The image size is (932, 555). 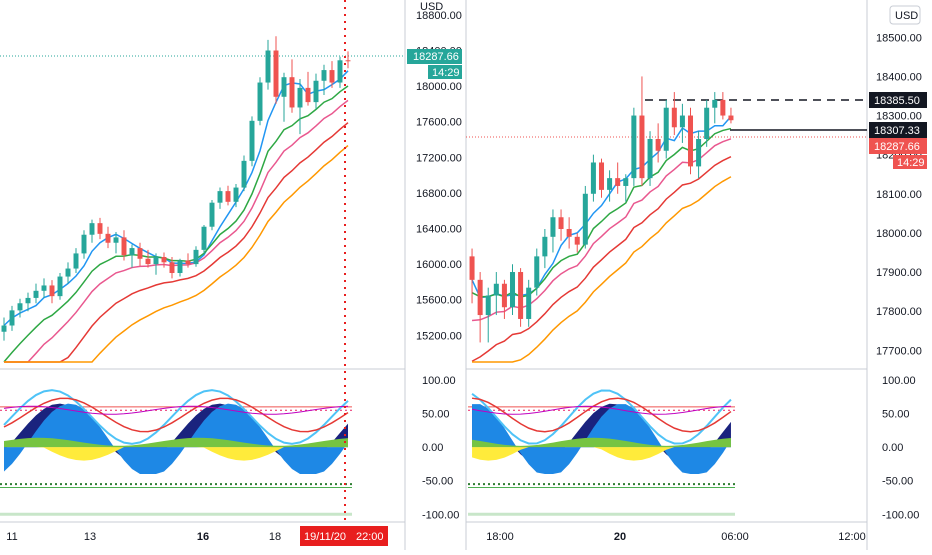 I want to click on right-price-tick: 17700.00, so click(x=899, y=351).